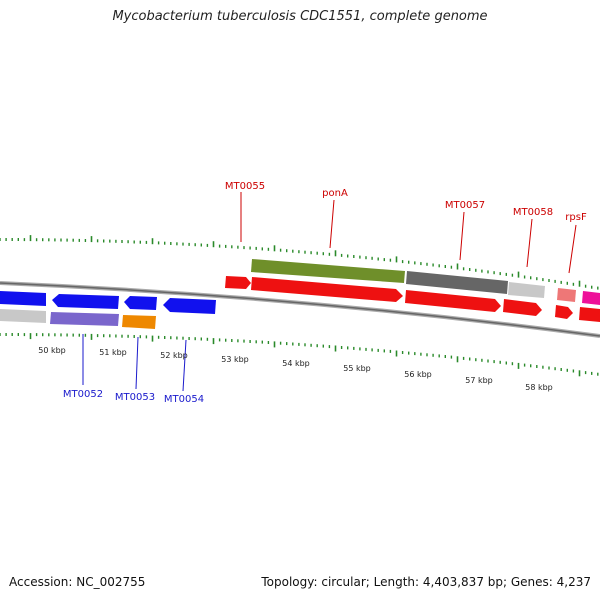 Image resolution: width=600 pixels, height=600 pixels. What do you see at coordinates (465, 205) in the screenshot?
I see `gene-label-mt0057: MT0057` at bounding box center [465, 205].